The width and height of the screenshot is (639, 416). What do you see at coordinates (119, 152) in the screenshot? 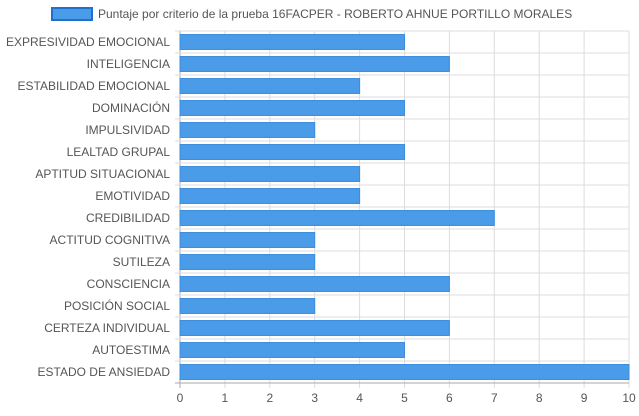
I see `category-label-6: LEALTAD GRUPAL` at bounding box center [119, 152].